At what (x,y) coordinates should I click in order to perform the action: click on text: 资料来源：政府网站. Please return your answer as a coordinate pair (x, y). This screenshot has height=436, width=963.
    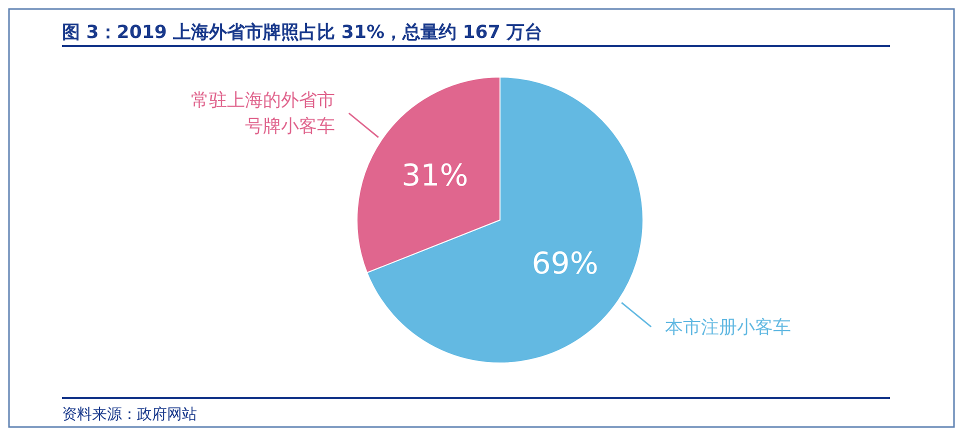
    Looking at the image, I should click on (129, 414).